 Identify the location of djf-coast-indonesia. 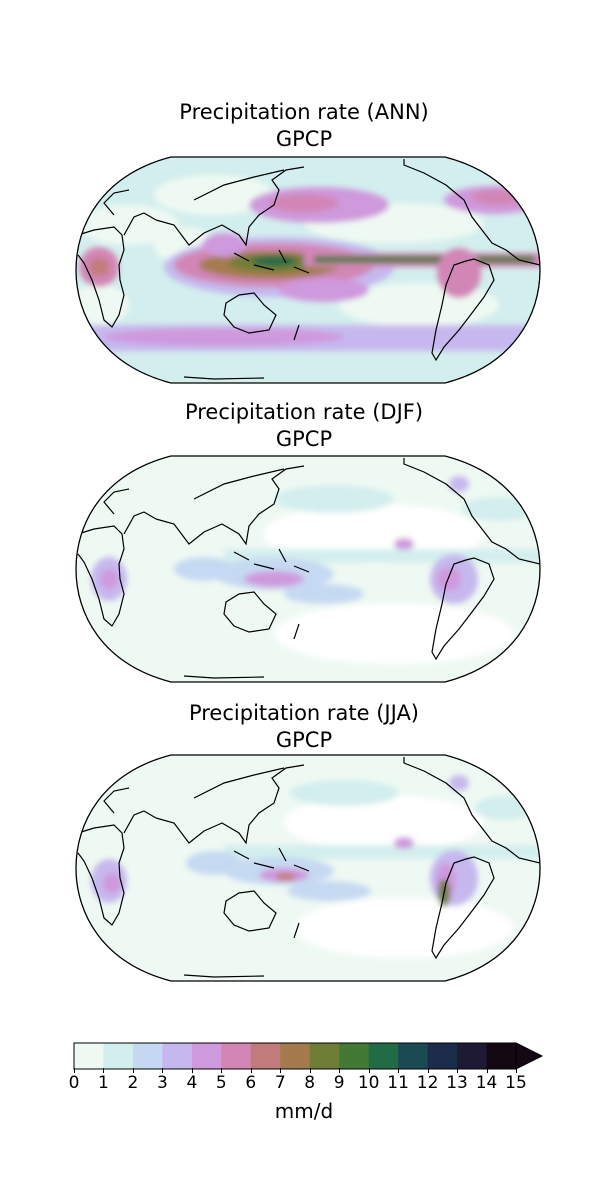
(271, 560).